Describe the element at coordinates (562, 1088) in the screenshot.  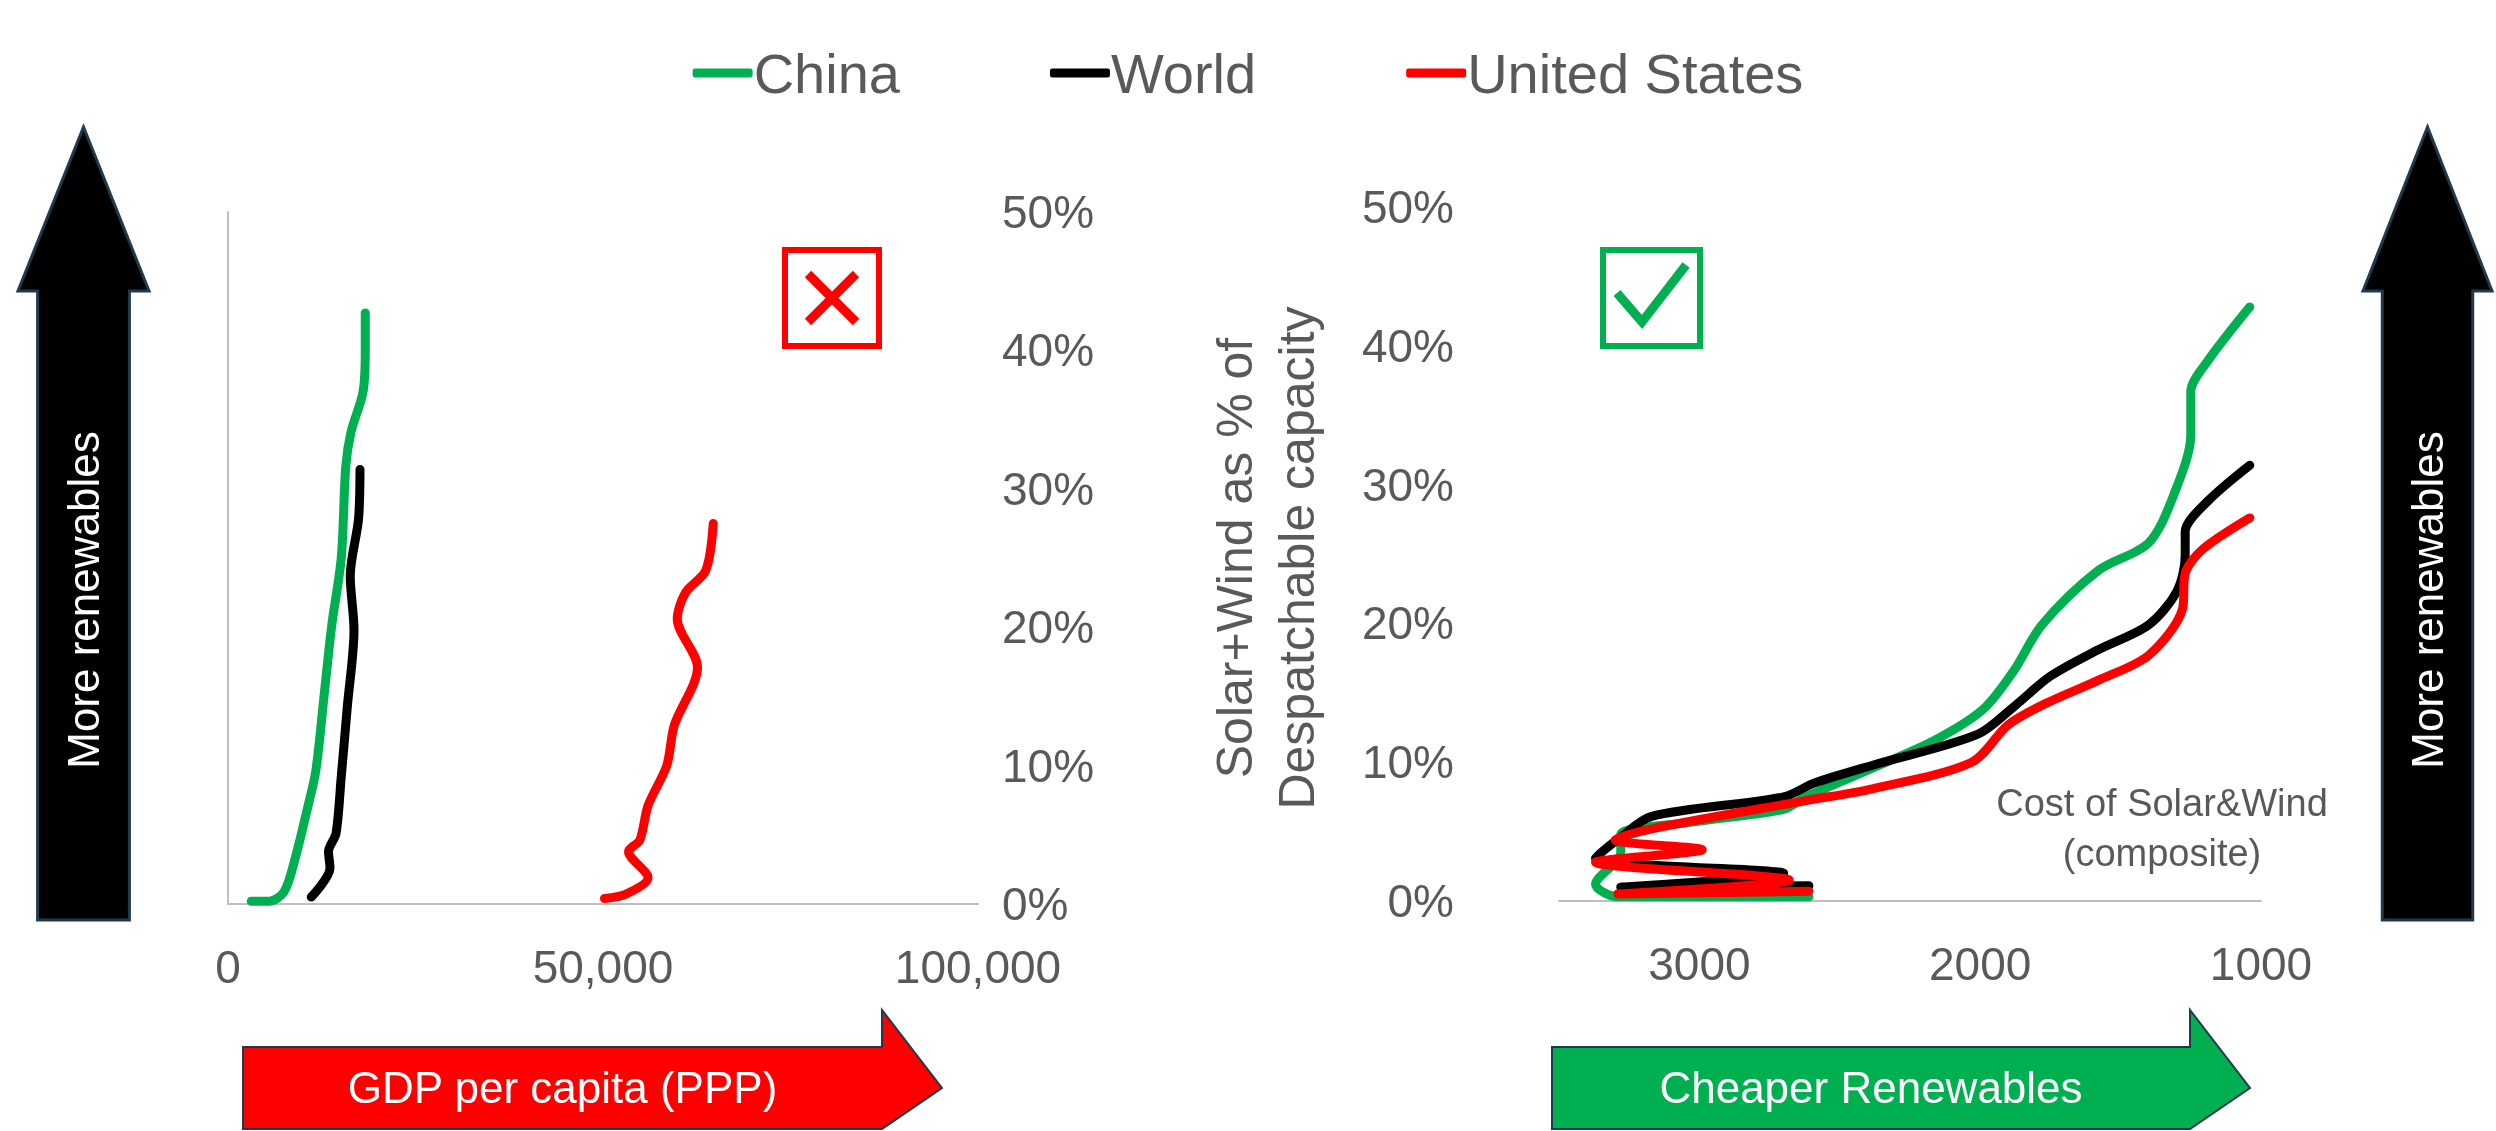
I see `x-axis-title: GDP per capita (PPP)` at that location.